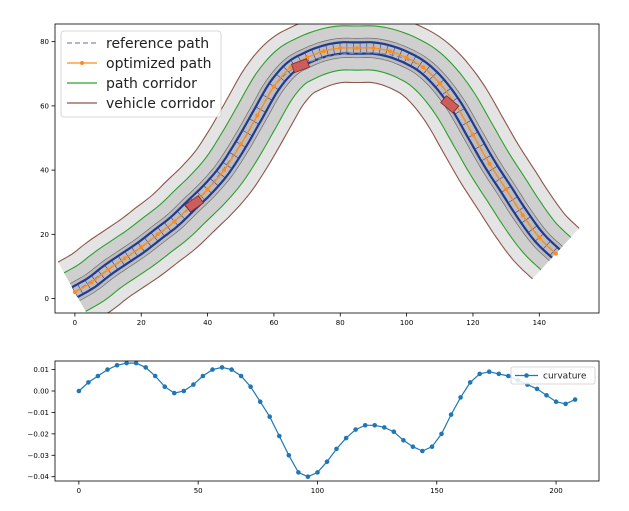 Image resolution: width=629 pixels, height=511 pixels. I want to click on legend-label-vehicle-corridor: vehicle corridor, so click(160, 104).